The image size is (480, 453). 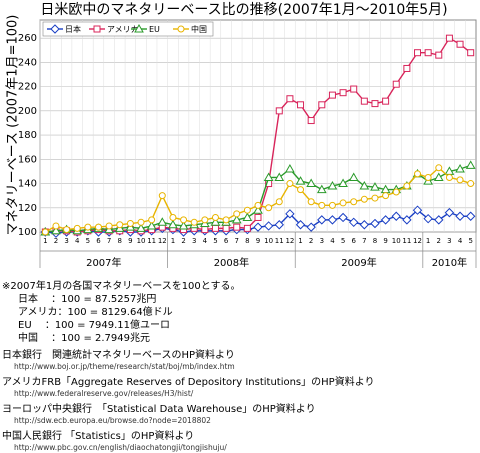 I want to click on y-tick-label: 220, so click(x=27, y=87).